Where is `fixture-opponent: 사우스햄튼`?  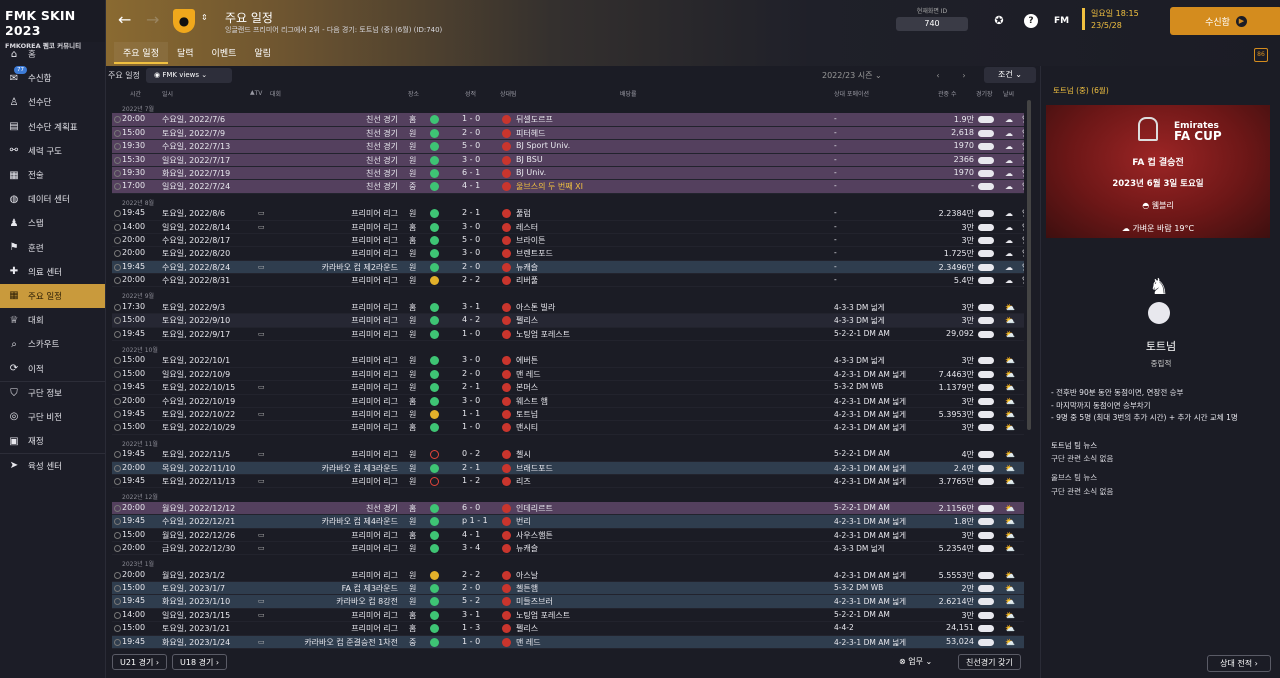 fixture-opponent: 사우스햄튼 is located at coordinates (534, 535).